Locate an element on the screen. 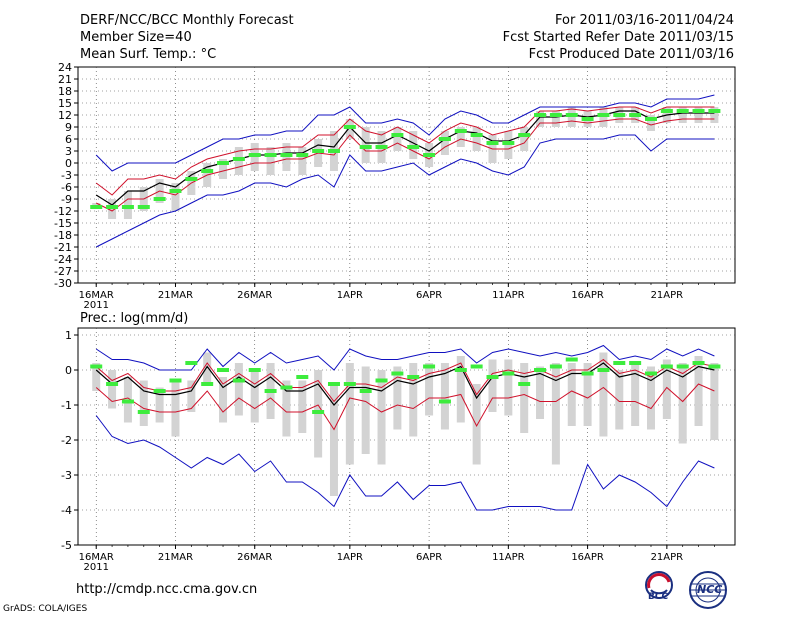 The height and width of the screenshot is (618, 800). temp-x-tick-label: 6APR is located at coordinates (429, 295).